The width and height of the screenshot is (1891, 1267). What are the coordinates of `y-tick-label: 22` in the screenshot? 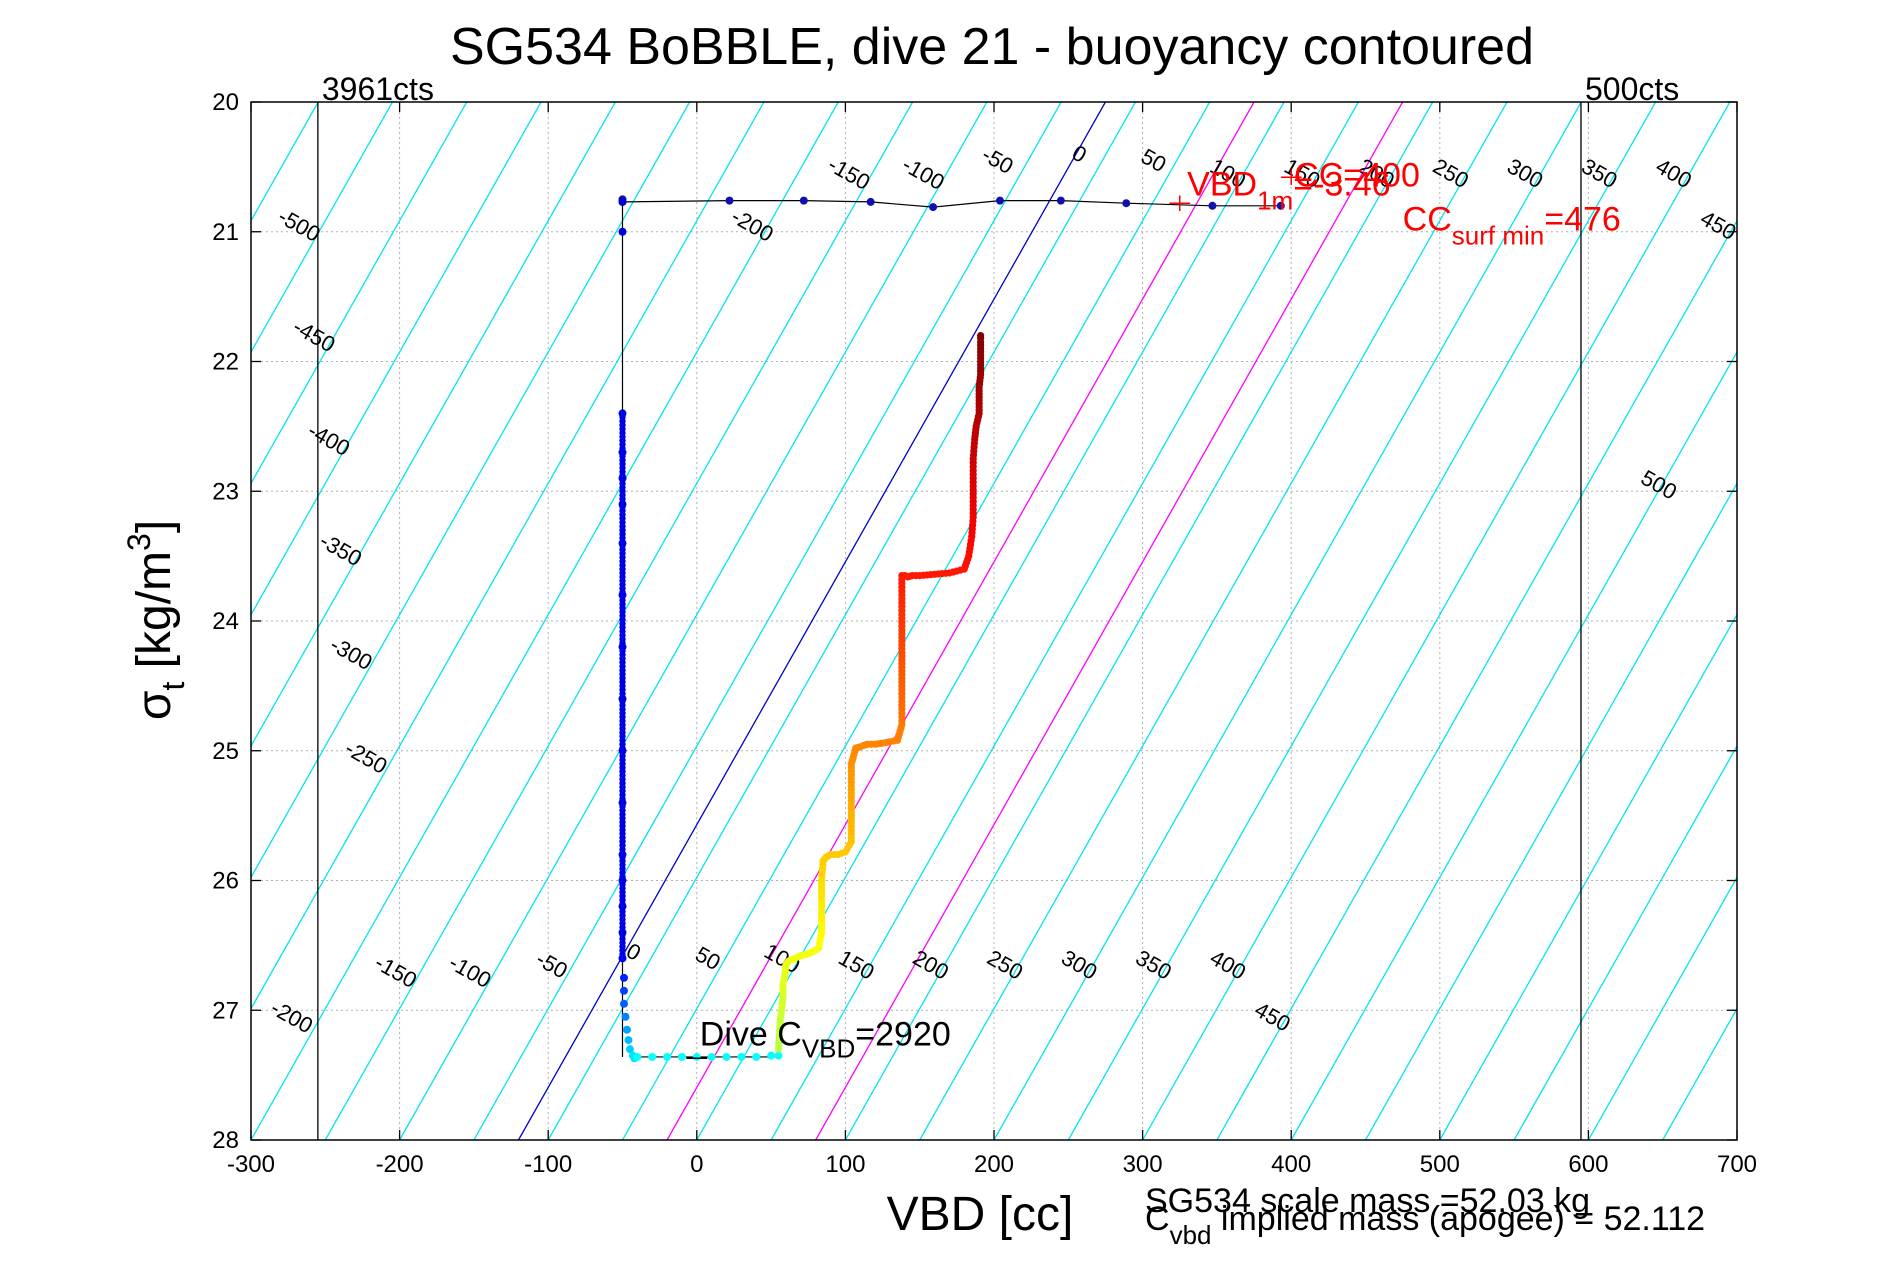 It's located at (225, 362).